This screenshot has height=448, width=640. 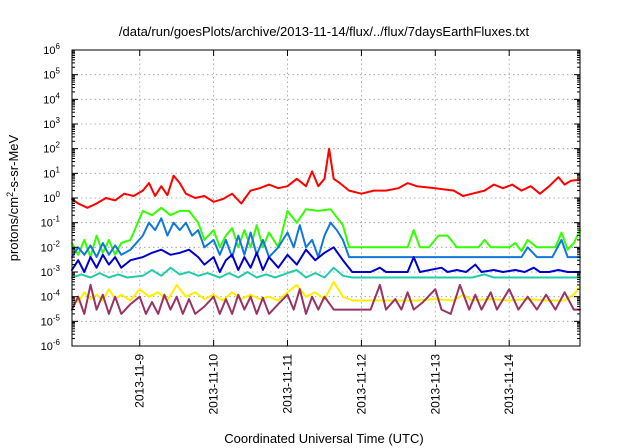 What do you see at coordinates (51, 98) in the screenshot?
I see `y-tick-label: 10⁴` at bounding box center [51, 98].